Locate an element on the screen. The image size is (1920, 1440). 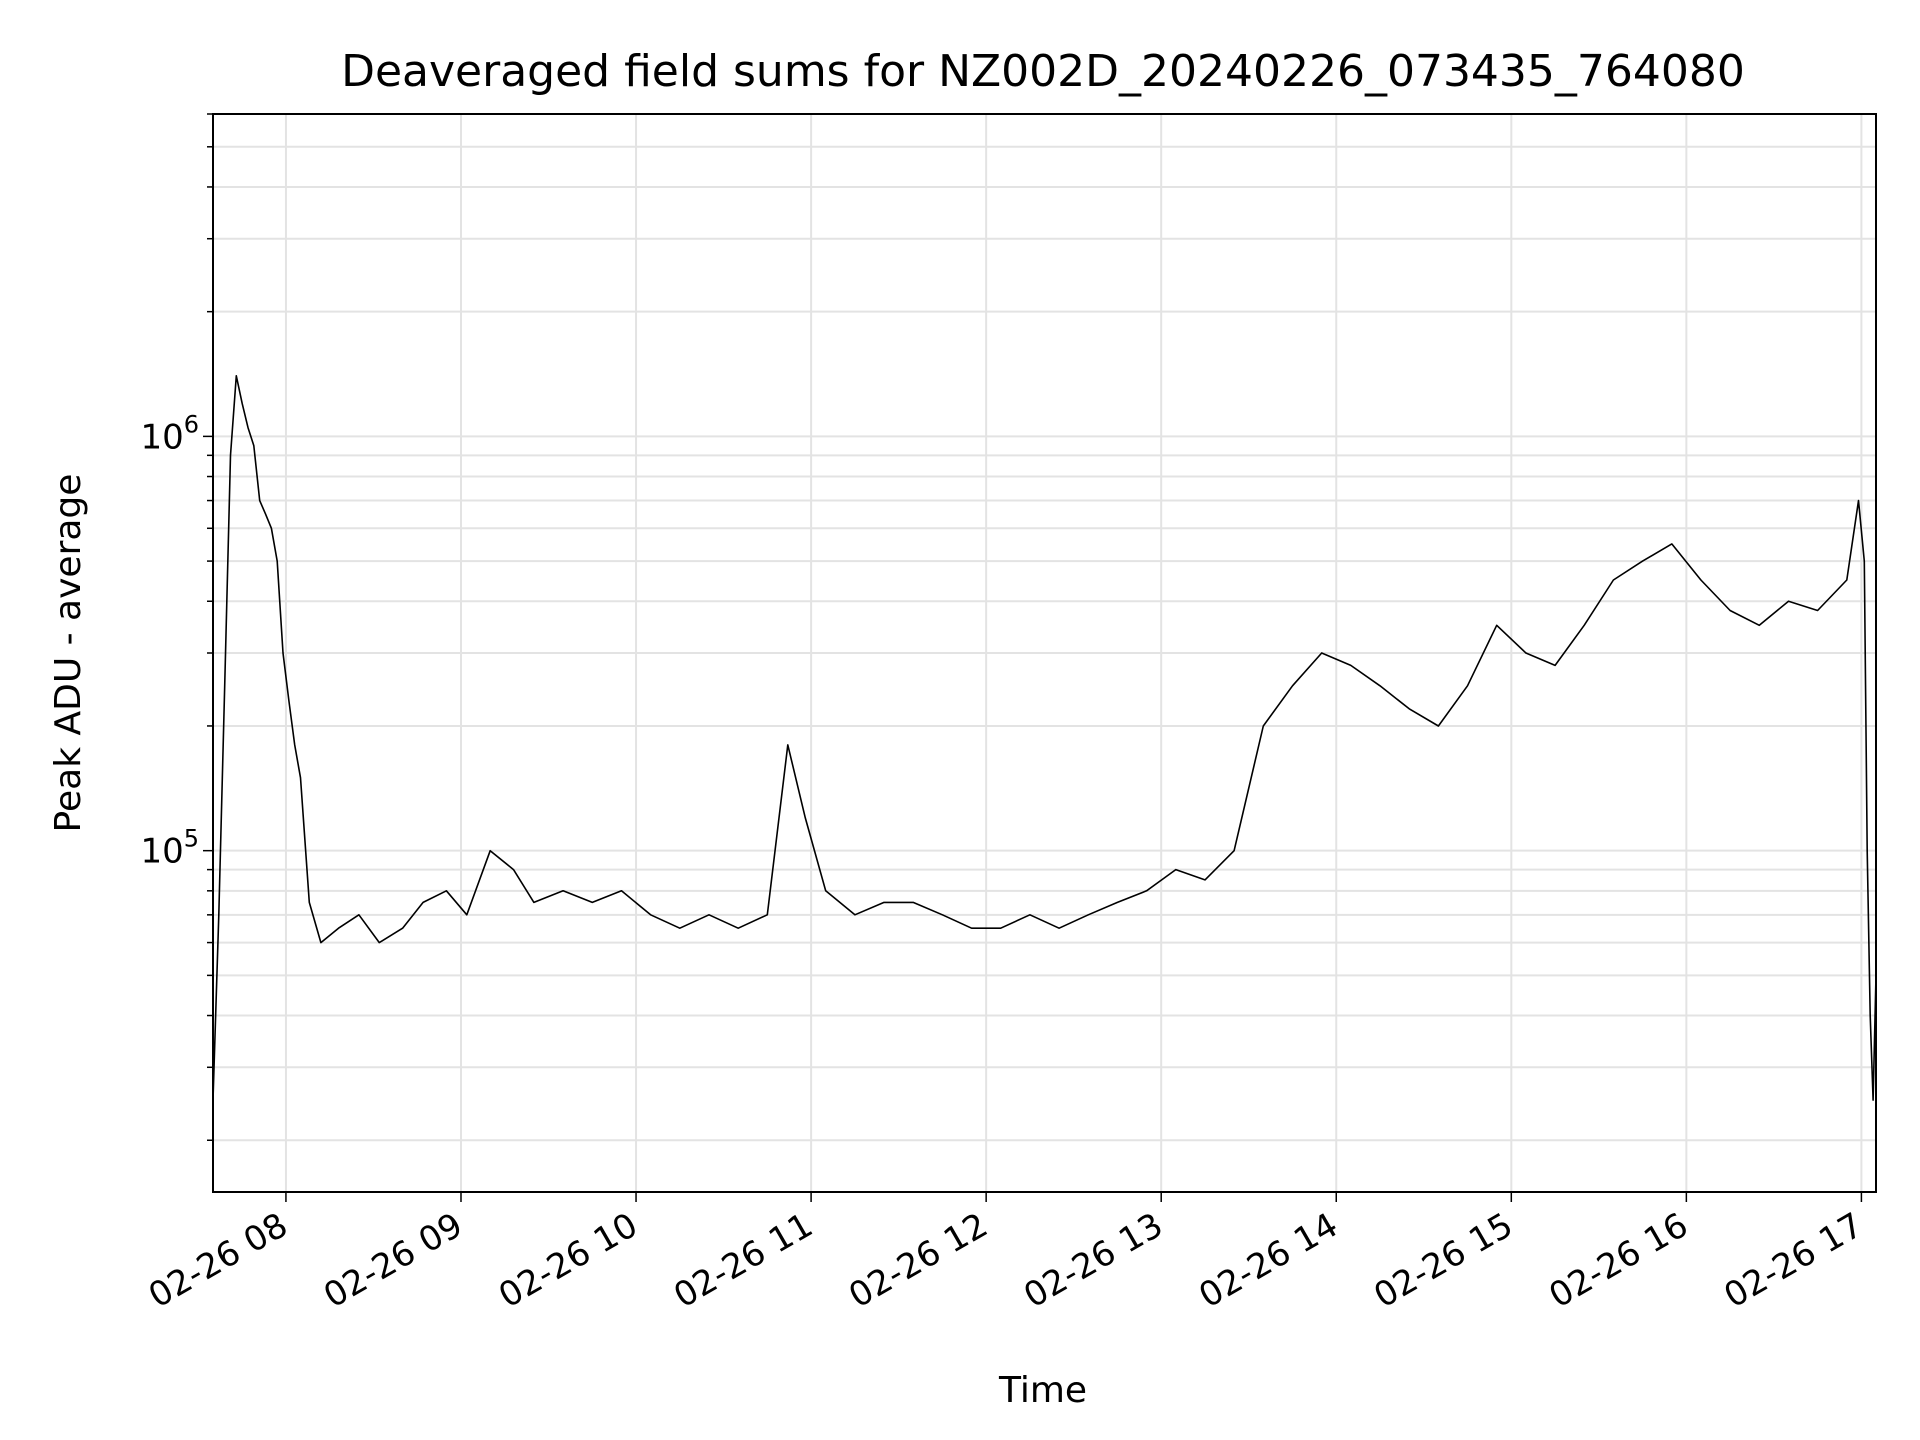
y-tick-label: 10⁵ is located at coordinates (169, 848).